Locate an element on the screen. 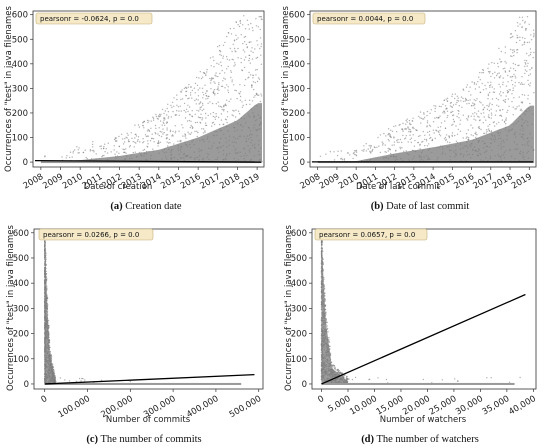 The height and width of the screenshot is (448, 550). caption-a: (a) Creation date is located at coordinates (145, 206).